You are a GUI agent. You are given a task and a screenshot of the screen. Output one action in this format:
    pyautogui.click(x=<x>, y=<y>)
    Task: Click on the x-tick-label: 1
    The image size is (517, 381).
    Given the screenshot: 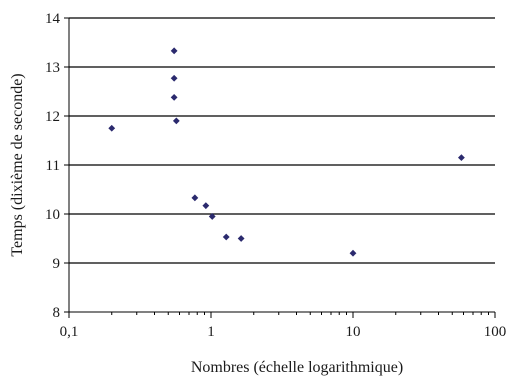 What is the action you would take?
    pyautogui.click(x=211, y=332)
    